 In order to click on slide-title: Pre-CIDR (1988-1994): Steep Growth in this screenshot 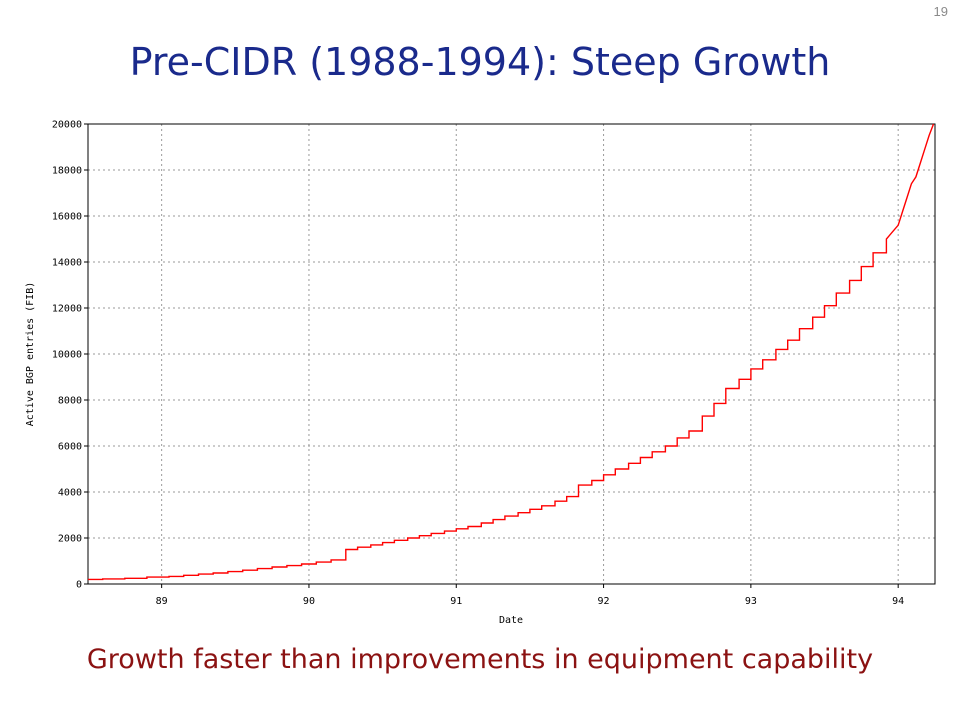, I will do `click(480, 62)`.